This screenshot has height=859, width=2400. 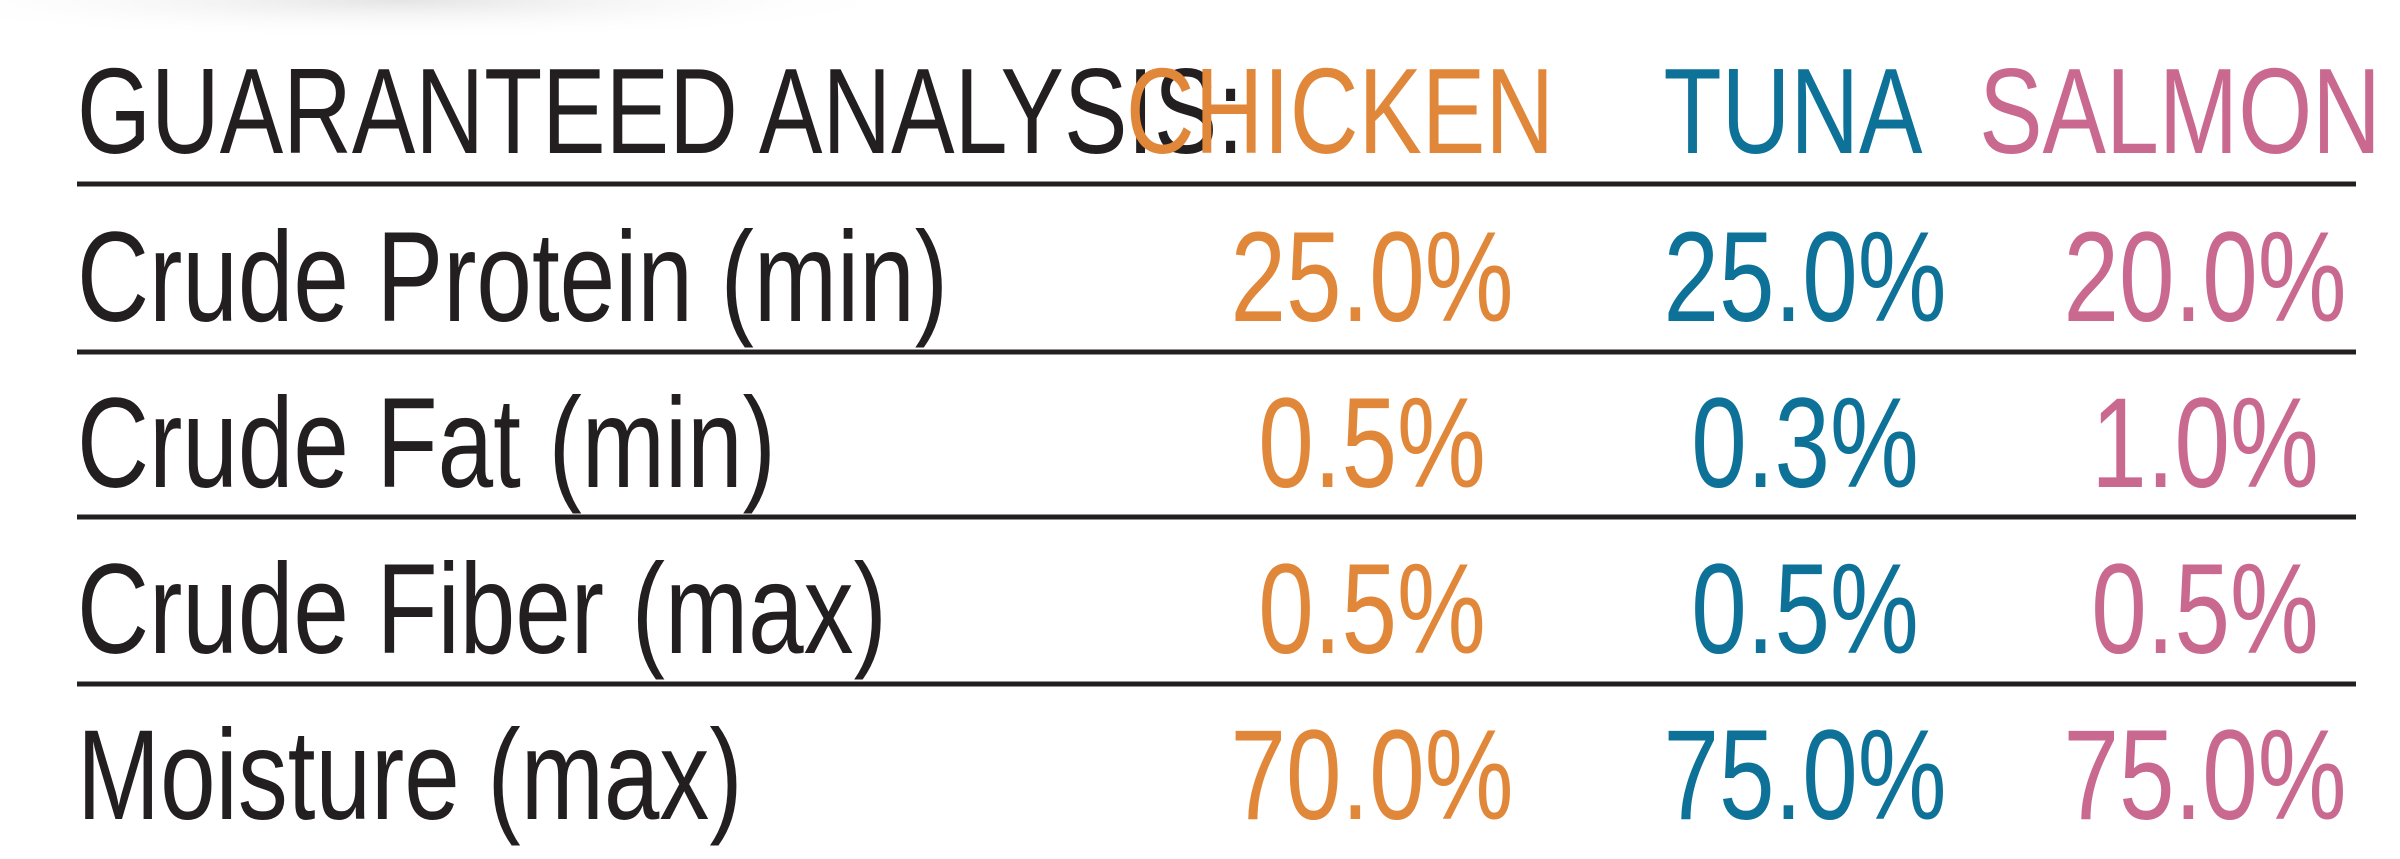 I want to click on column-header: TUNA, so click(x=1792, y=112).